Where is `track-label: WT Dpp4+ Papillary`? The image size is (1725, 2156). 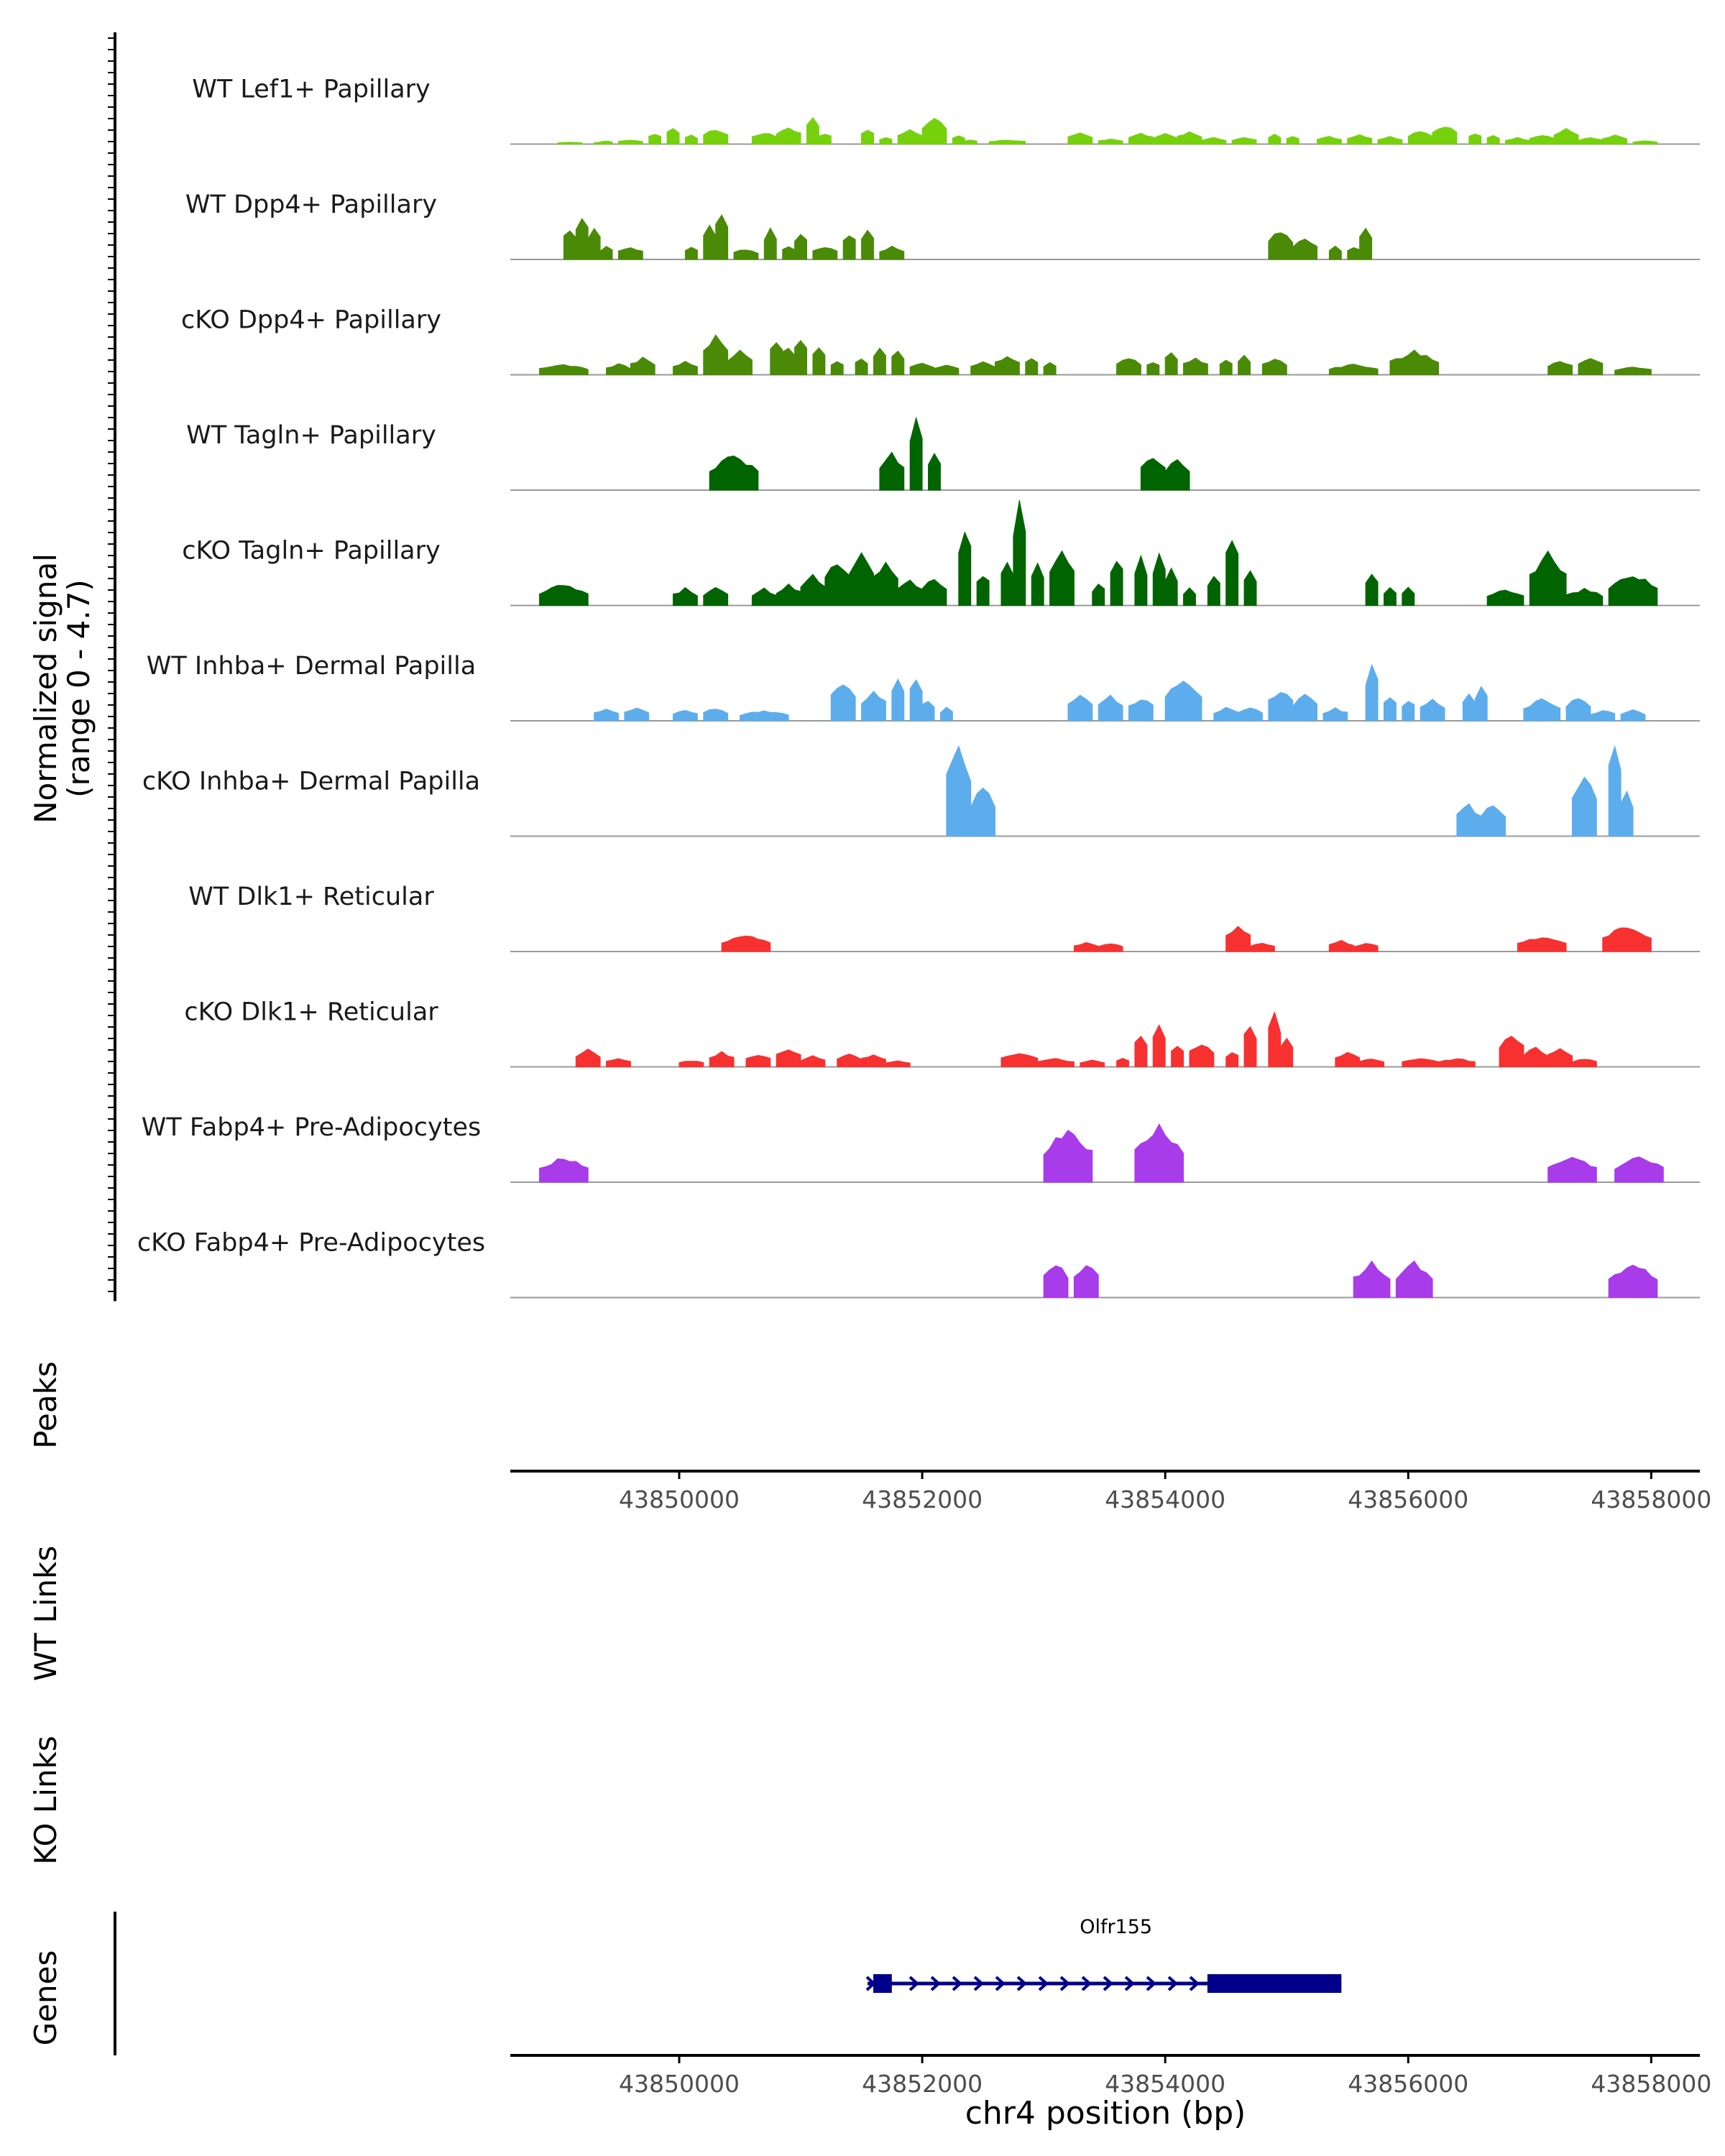 track-label: WT Dpp4+ Papillary is located at coordinates (311, 204).